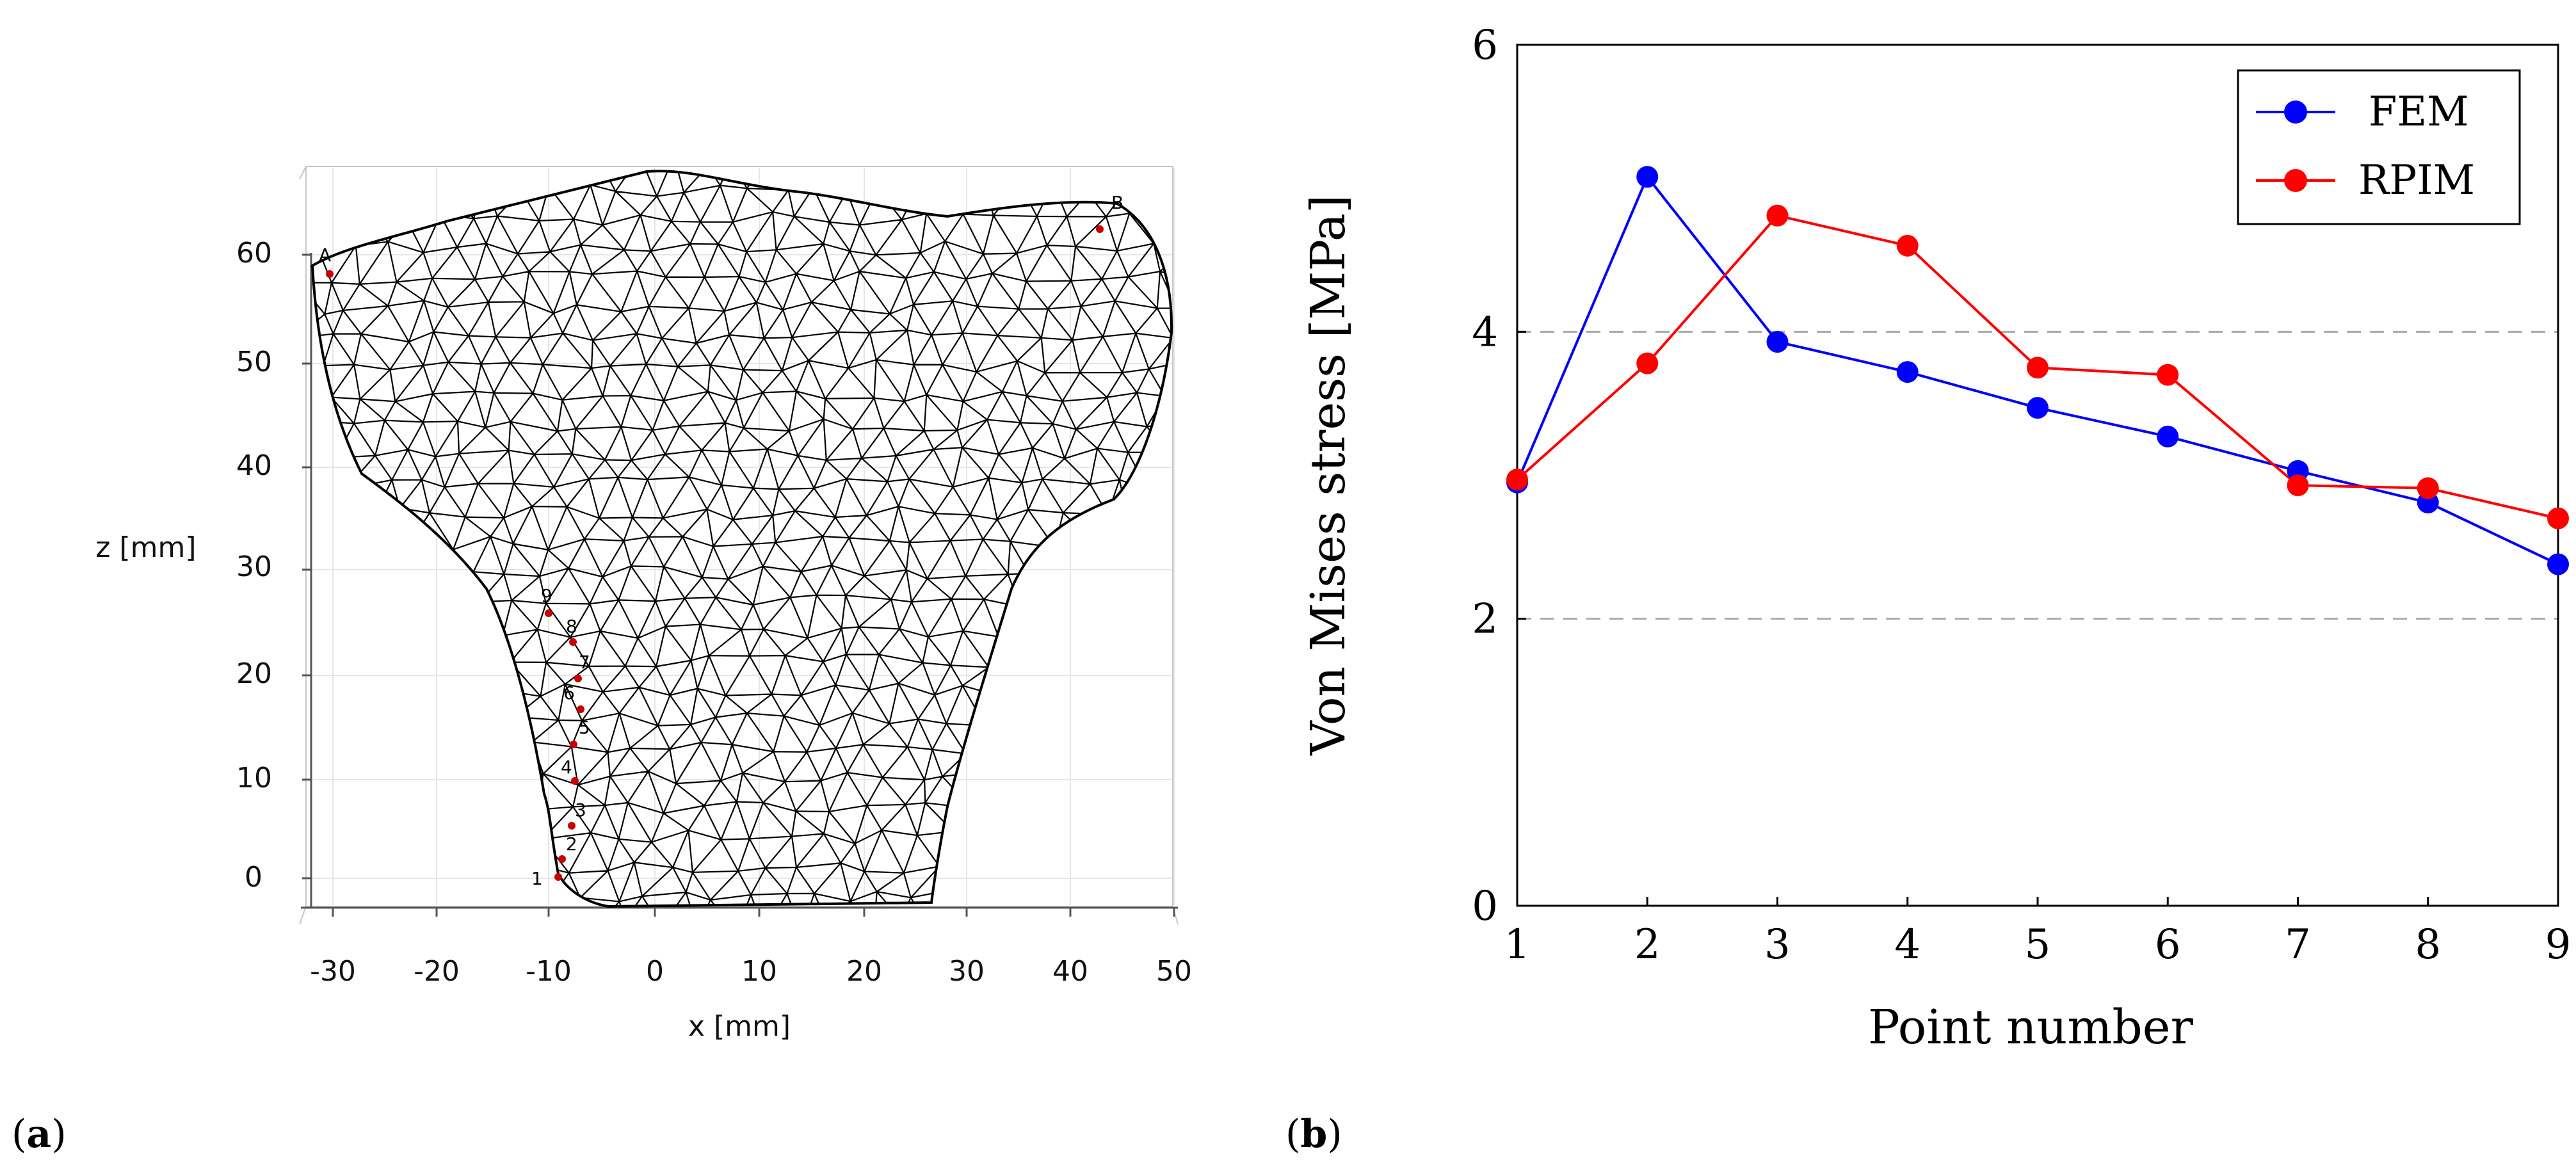 The width and height of the screenshot is (2576, 1165). I want to click on z-tick-label: 10, so click(254, 778).